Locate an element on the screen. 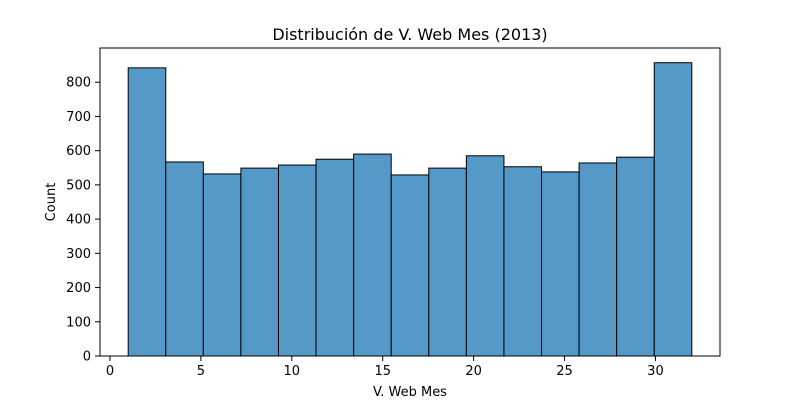 The image size is (800, 400). x-tick-label: 10 is located at coordinates (292, 371).